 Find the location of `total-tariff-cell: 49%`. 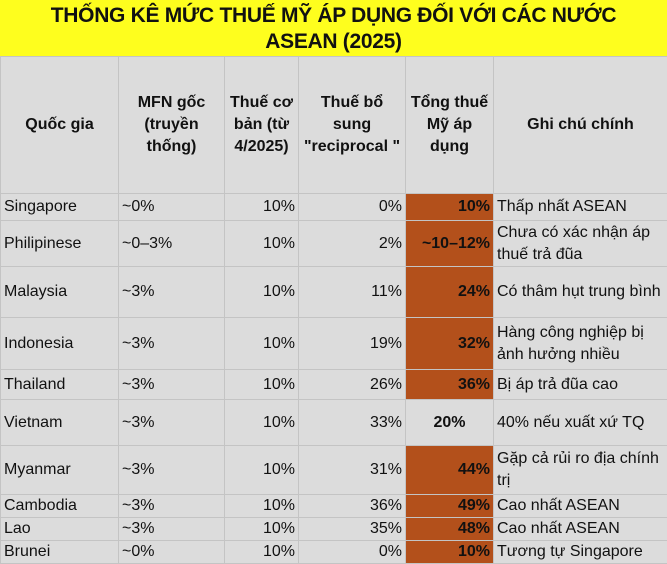

total-tariff-cell: 49% is located at coordinates (450, 506).